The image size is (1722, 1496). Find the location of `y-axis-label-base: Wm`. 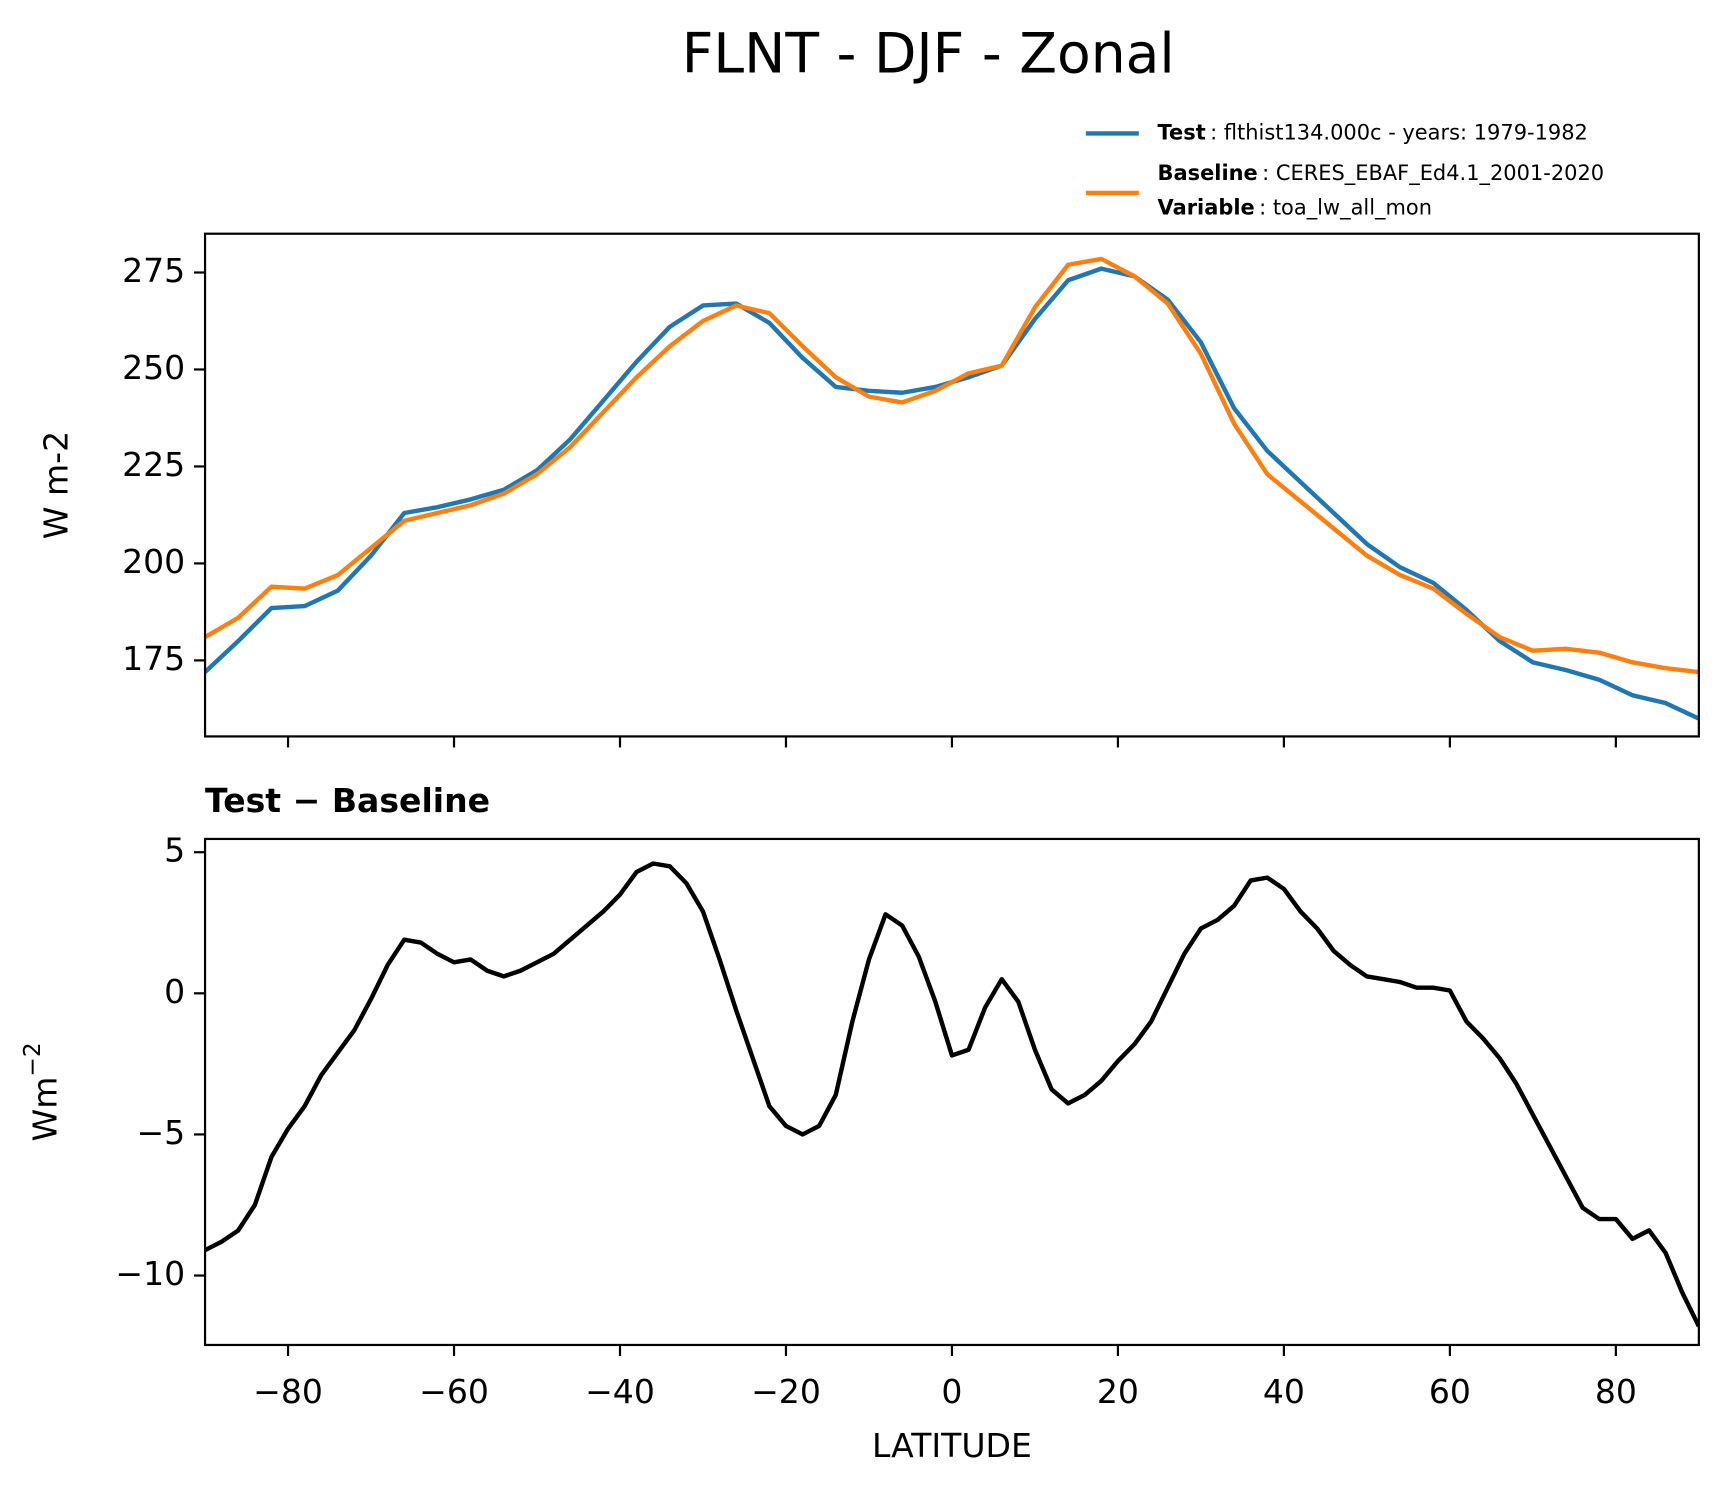

y-axis-label-base: Wm is located at coordinates (44, 1109).